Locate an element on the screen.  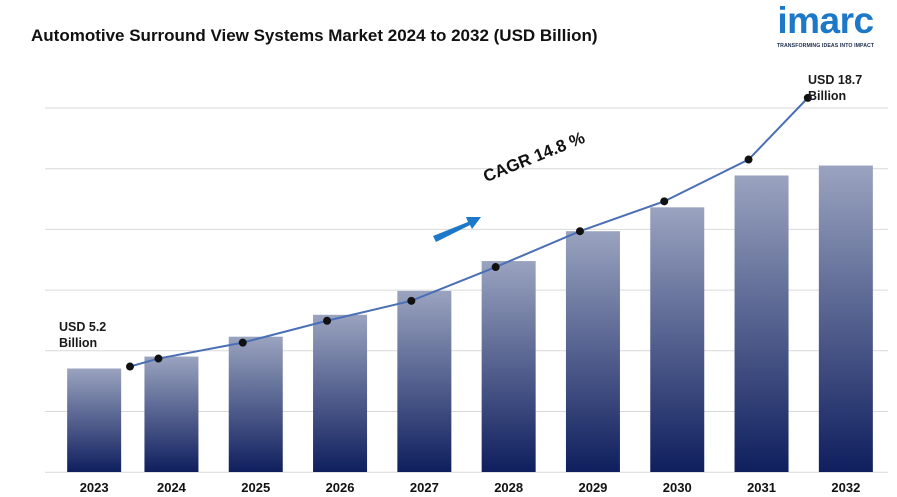
x-tick-2025: 2025 is located at coordinates (255, 487).